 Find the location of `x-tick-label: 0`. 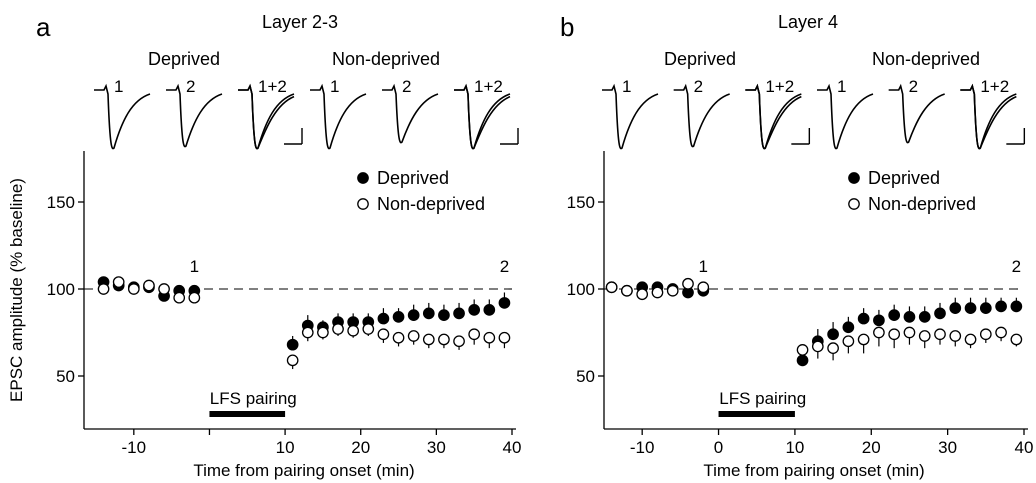

x-tick-label: 0 is located at coordinates (718, 447).